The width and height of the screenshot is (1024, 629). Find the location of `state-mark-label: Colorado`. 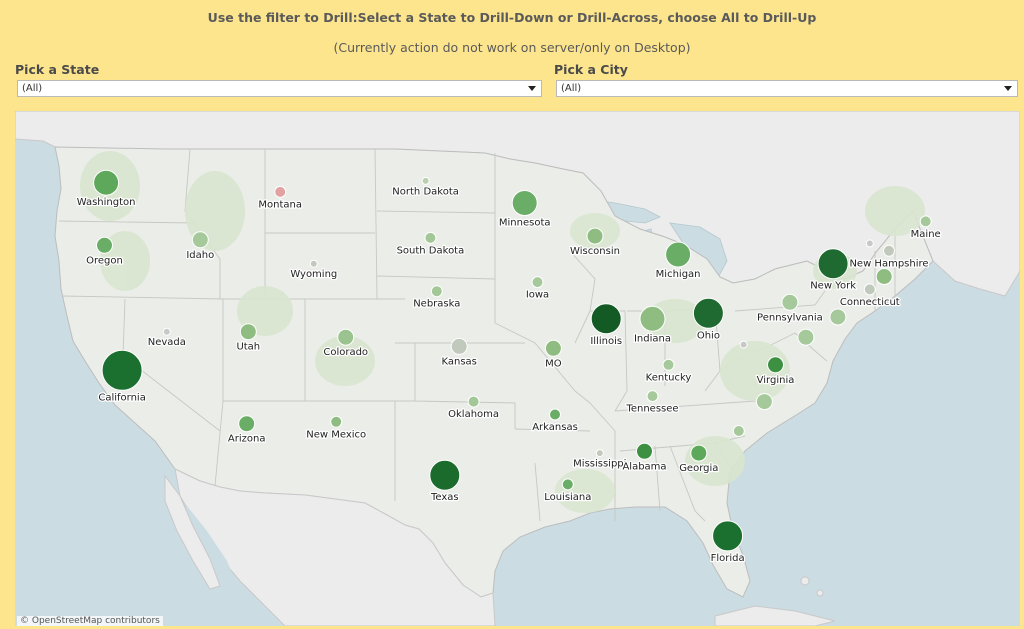

state-mark-label: Colorado is located at coordinates (345, 352).